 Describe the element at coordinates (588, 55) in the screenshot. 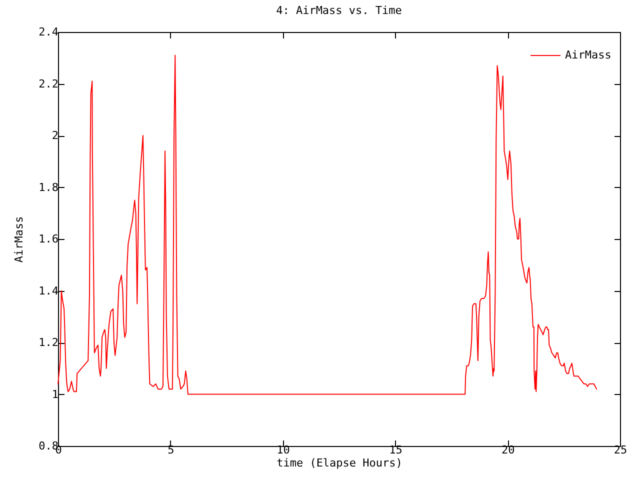

I see `legend-label: AirMass` at that location.